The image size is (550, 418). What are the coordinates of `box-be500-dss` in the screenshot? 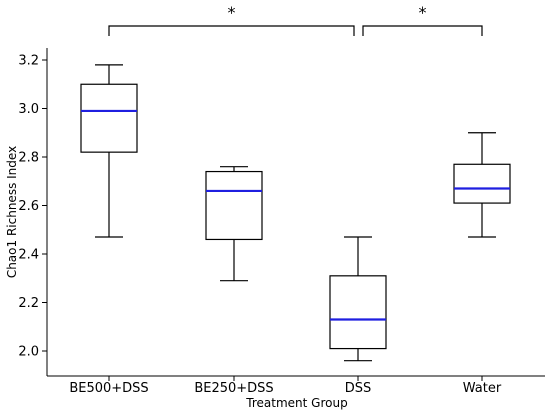 It's located at (109, 151).